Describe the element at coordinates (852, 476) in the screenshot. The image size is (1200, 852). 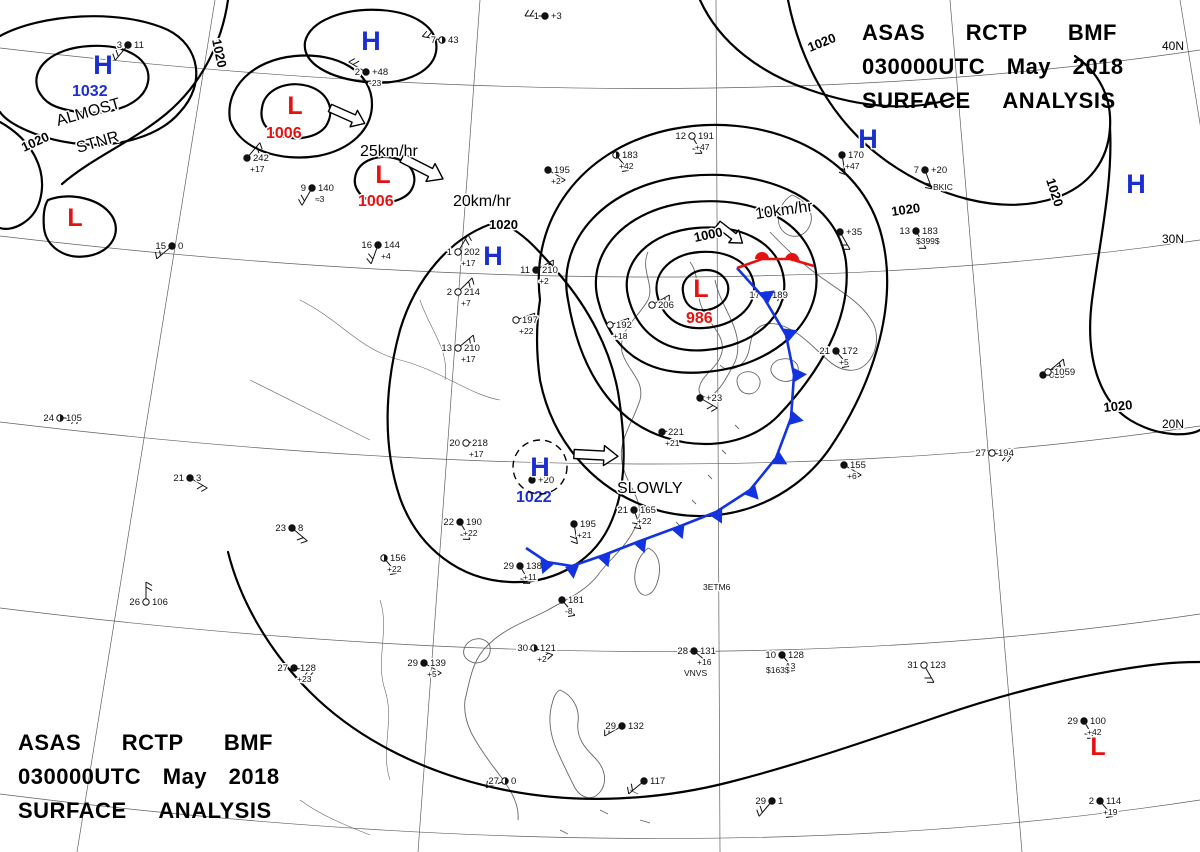
I see `station-tendency-value: +6` at that location.